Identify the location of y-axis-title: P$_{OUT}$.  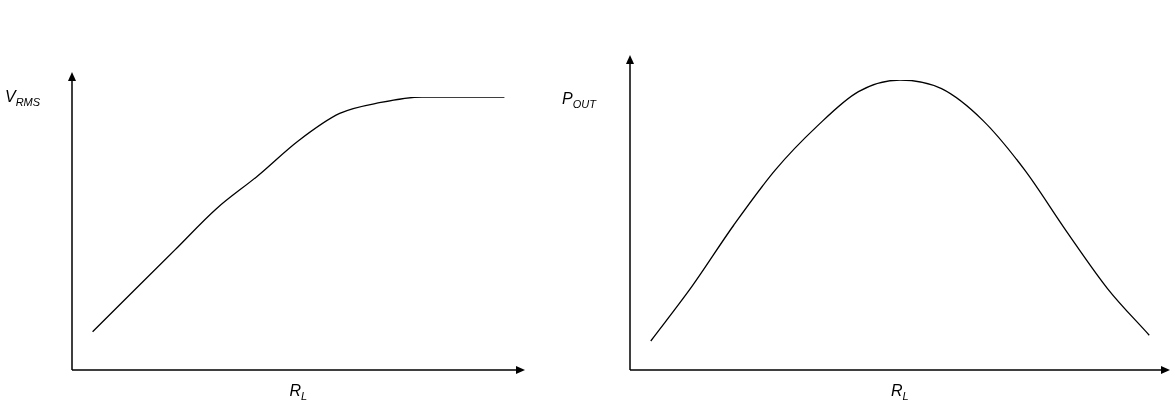
(579, 100).